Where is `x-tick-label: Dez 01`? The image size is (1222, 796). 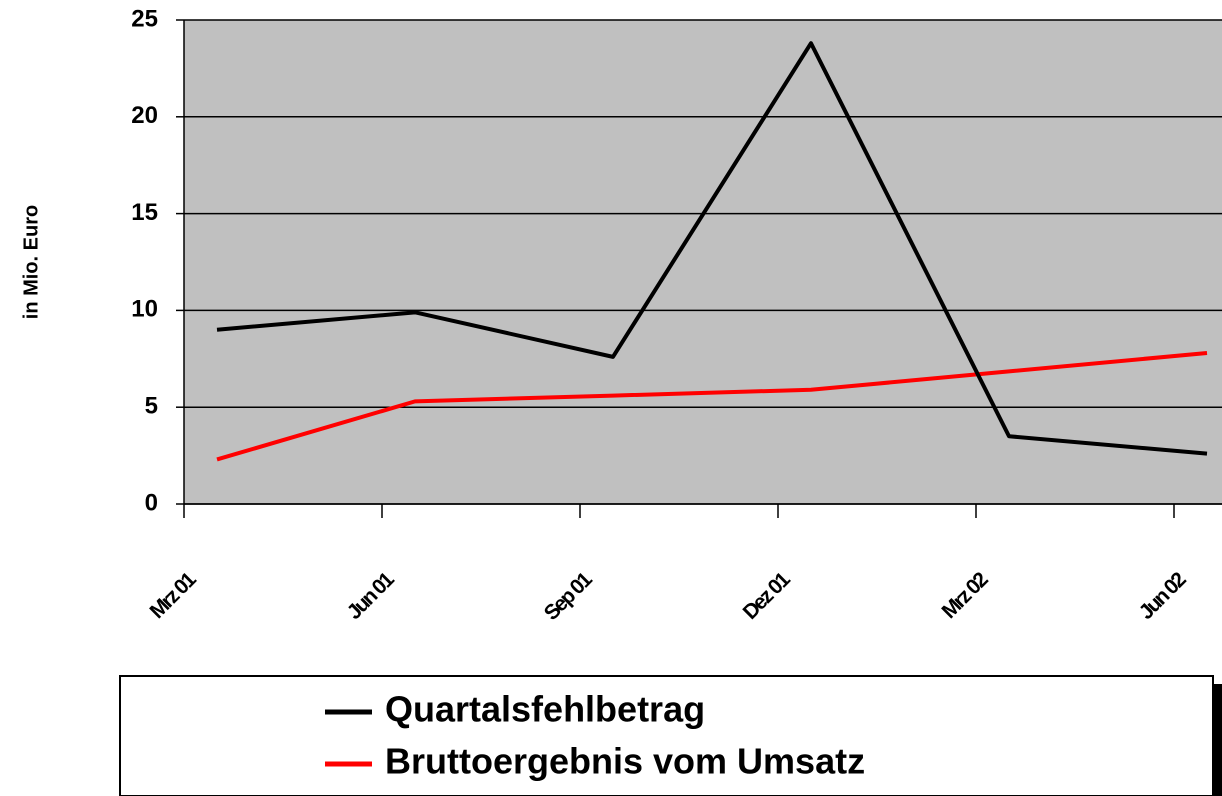 x-tick-label: Dez 01 is located at coordinates (767, 596).